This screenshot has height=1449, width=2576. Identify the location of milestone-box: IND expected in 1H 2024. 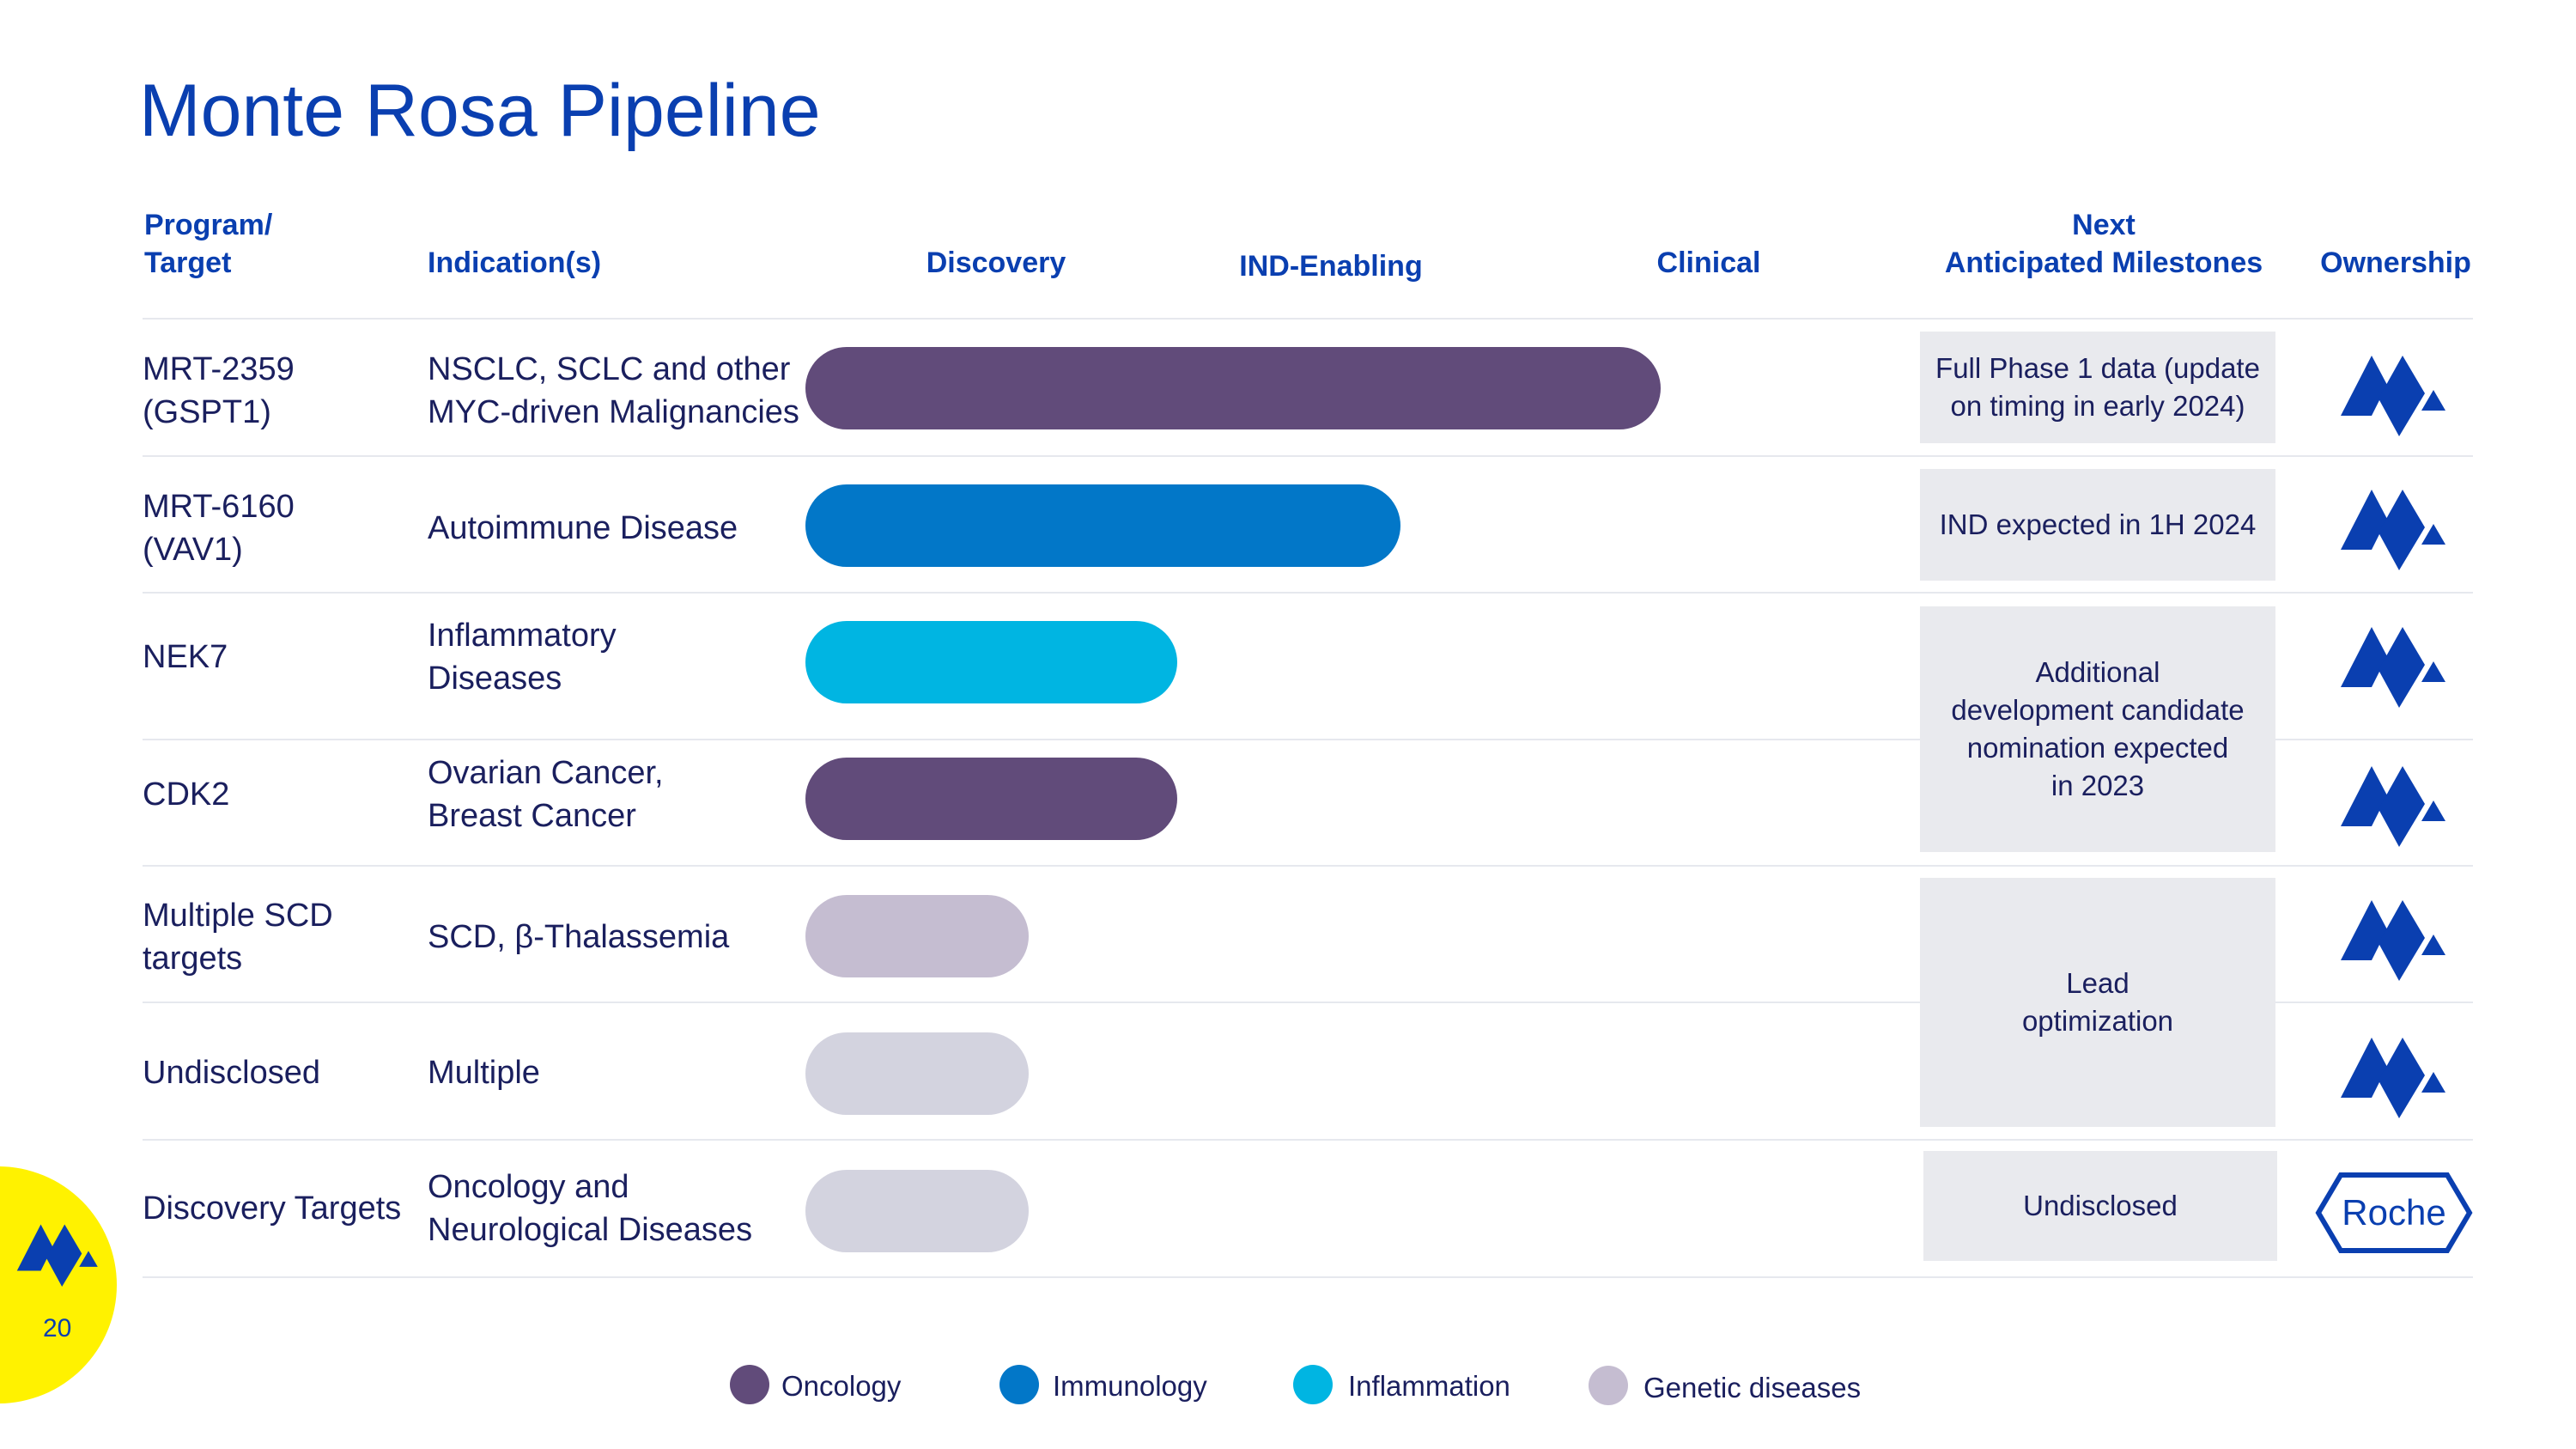
(2097, 525).